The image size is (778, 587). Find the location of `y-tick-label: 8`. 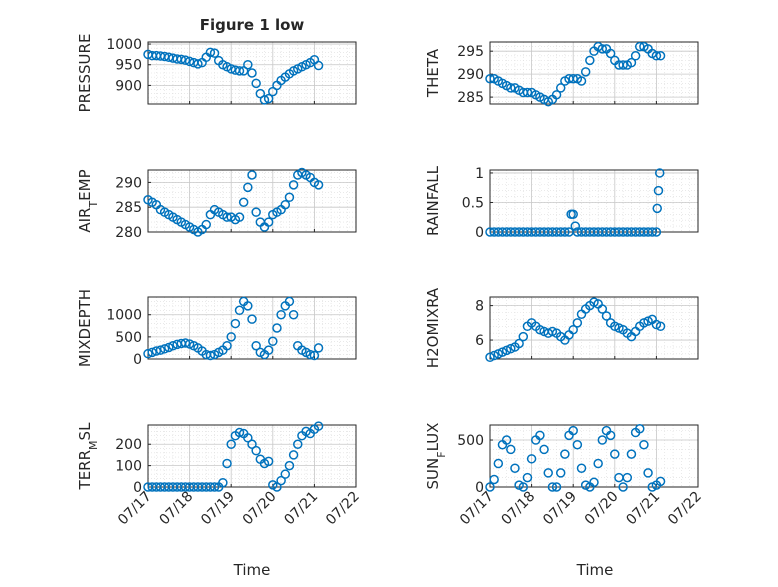

y-tick-label: 8 is located at coordinates (479, 307).